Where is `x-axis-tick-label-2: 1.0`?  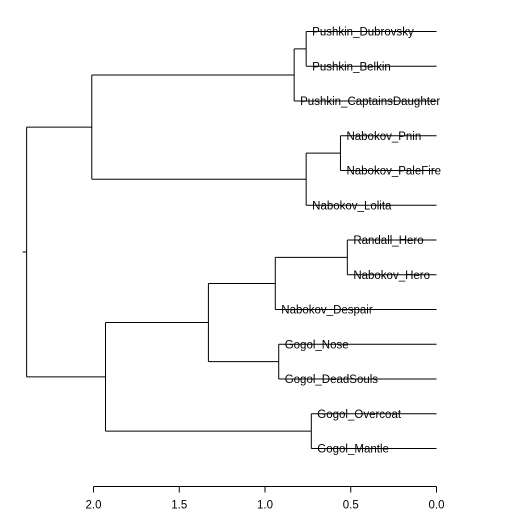
x-axis-tick-label-2: 1.0 is located at coordinates (265, 506).